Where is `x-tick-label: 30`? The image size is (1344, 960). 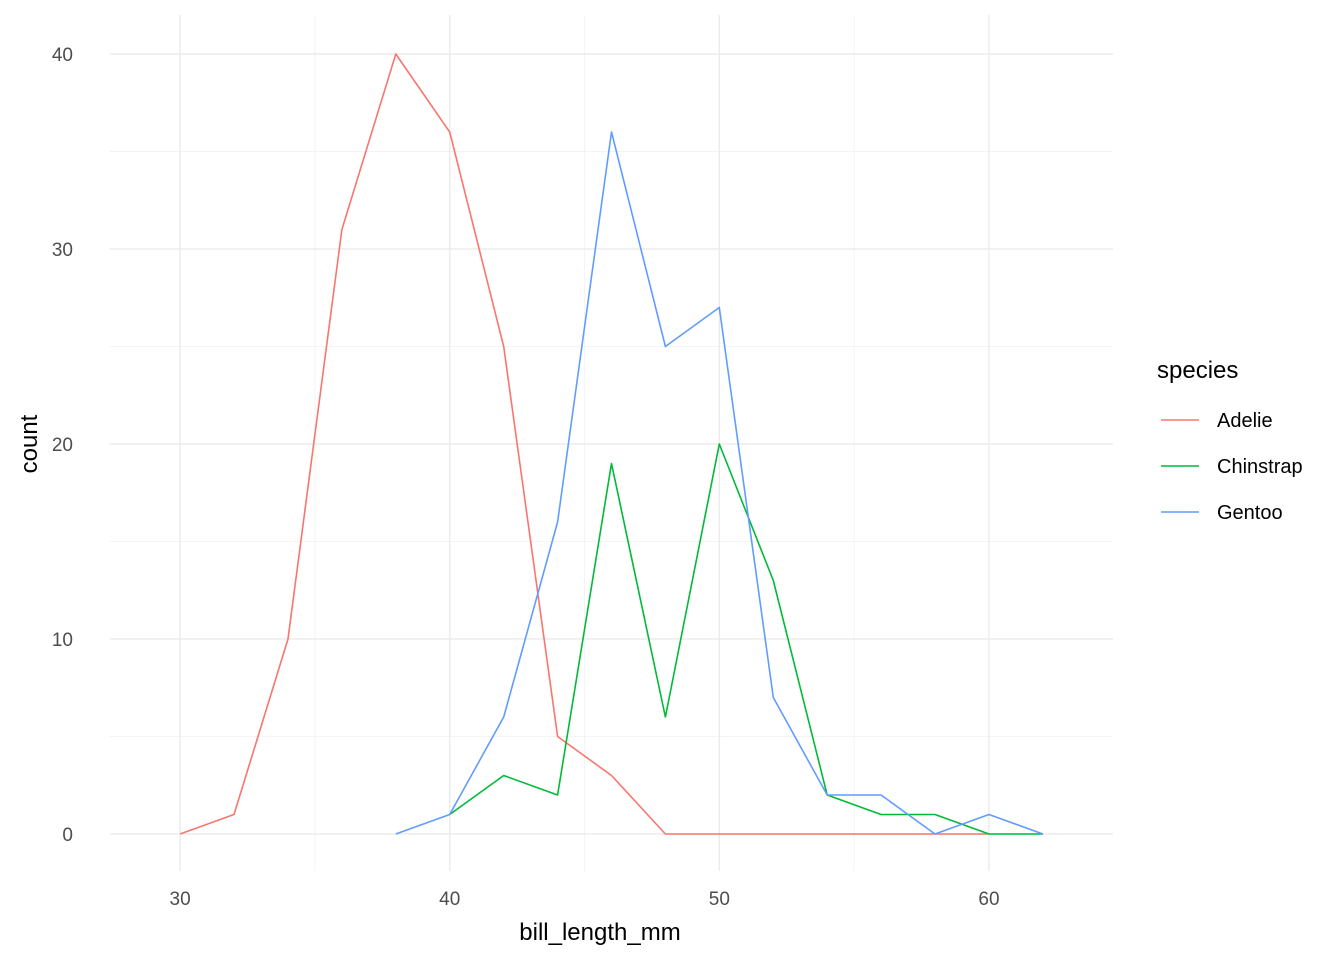
x-tick-label: 30 is located at coordinates (180, 899).